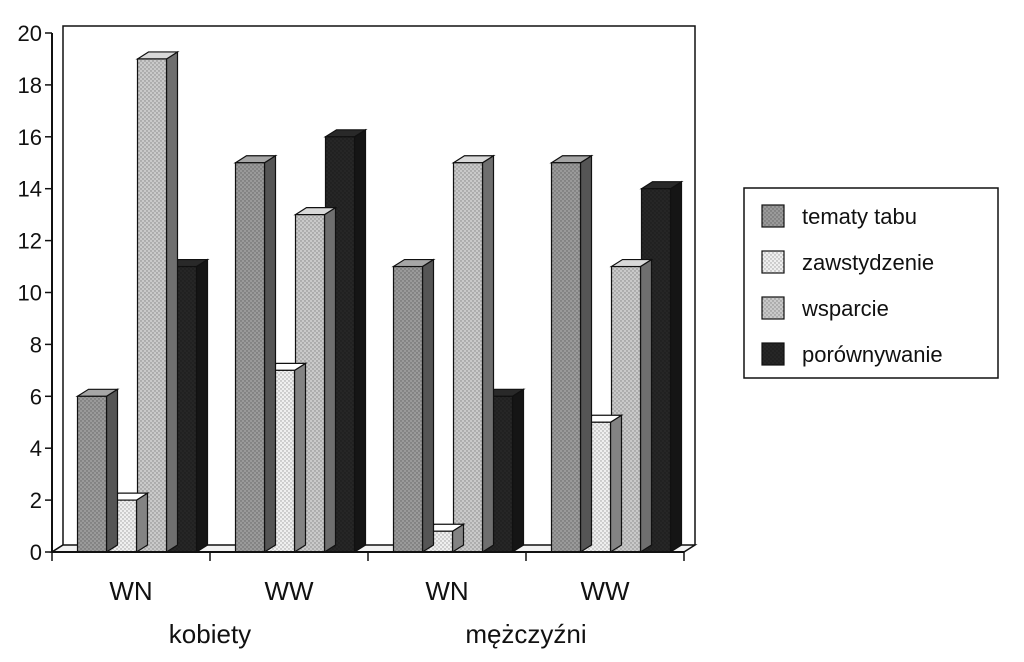 This screenshot has width=1024, height=662. I want to click on y-tick-label: 0, so click(36, 552).